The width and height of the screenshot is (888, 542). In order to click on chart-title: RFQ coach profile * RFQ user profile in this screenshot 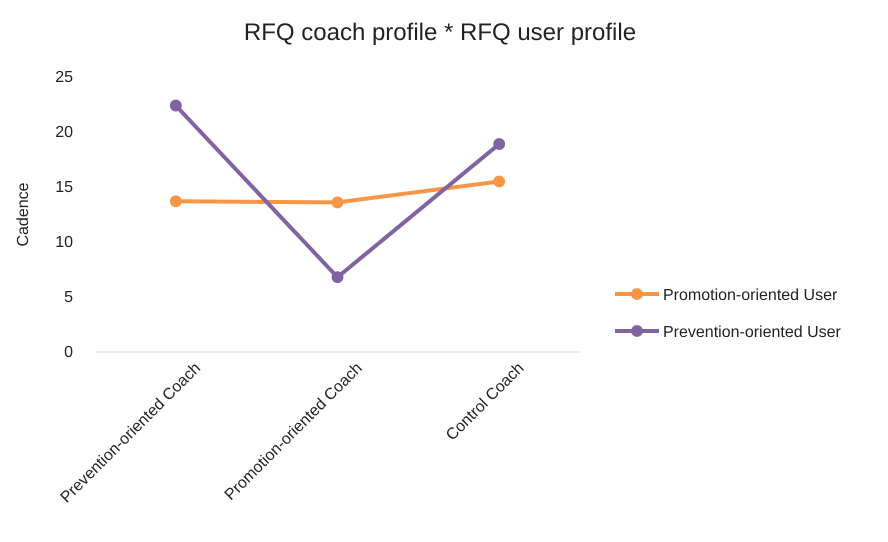, I will do `click(440, 32)`.